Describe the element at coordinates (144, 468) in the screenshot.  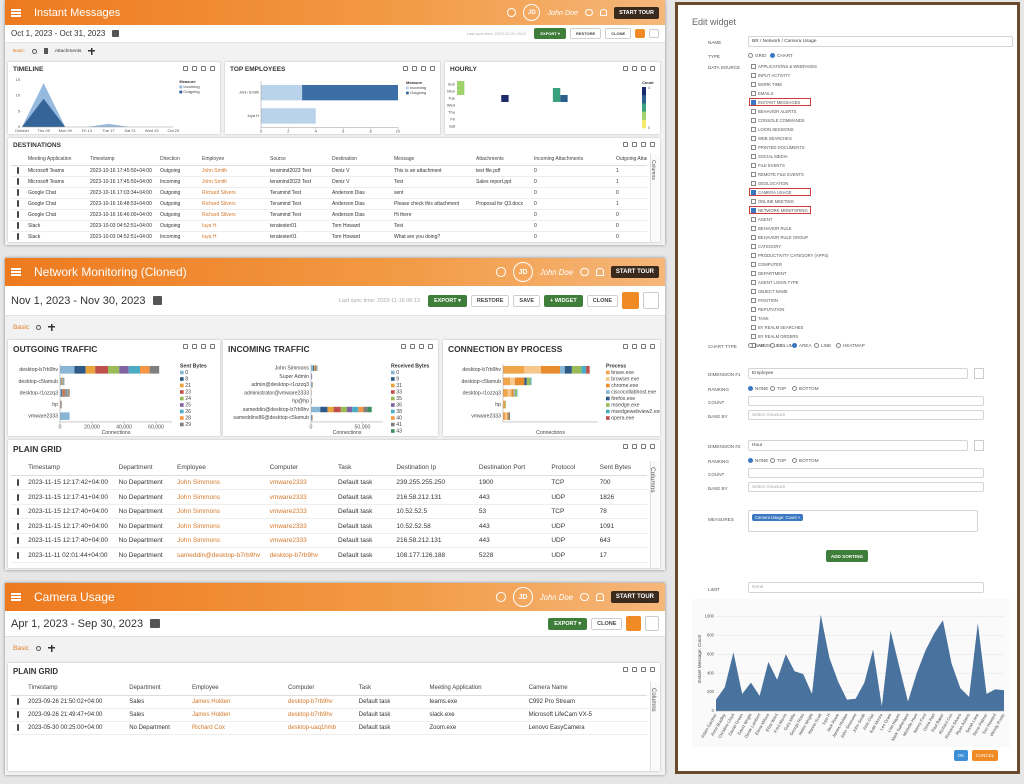
I see `column-header: Department` at that location.